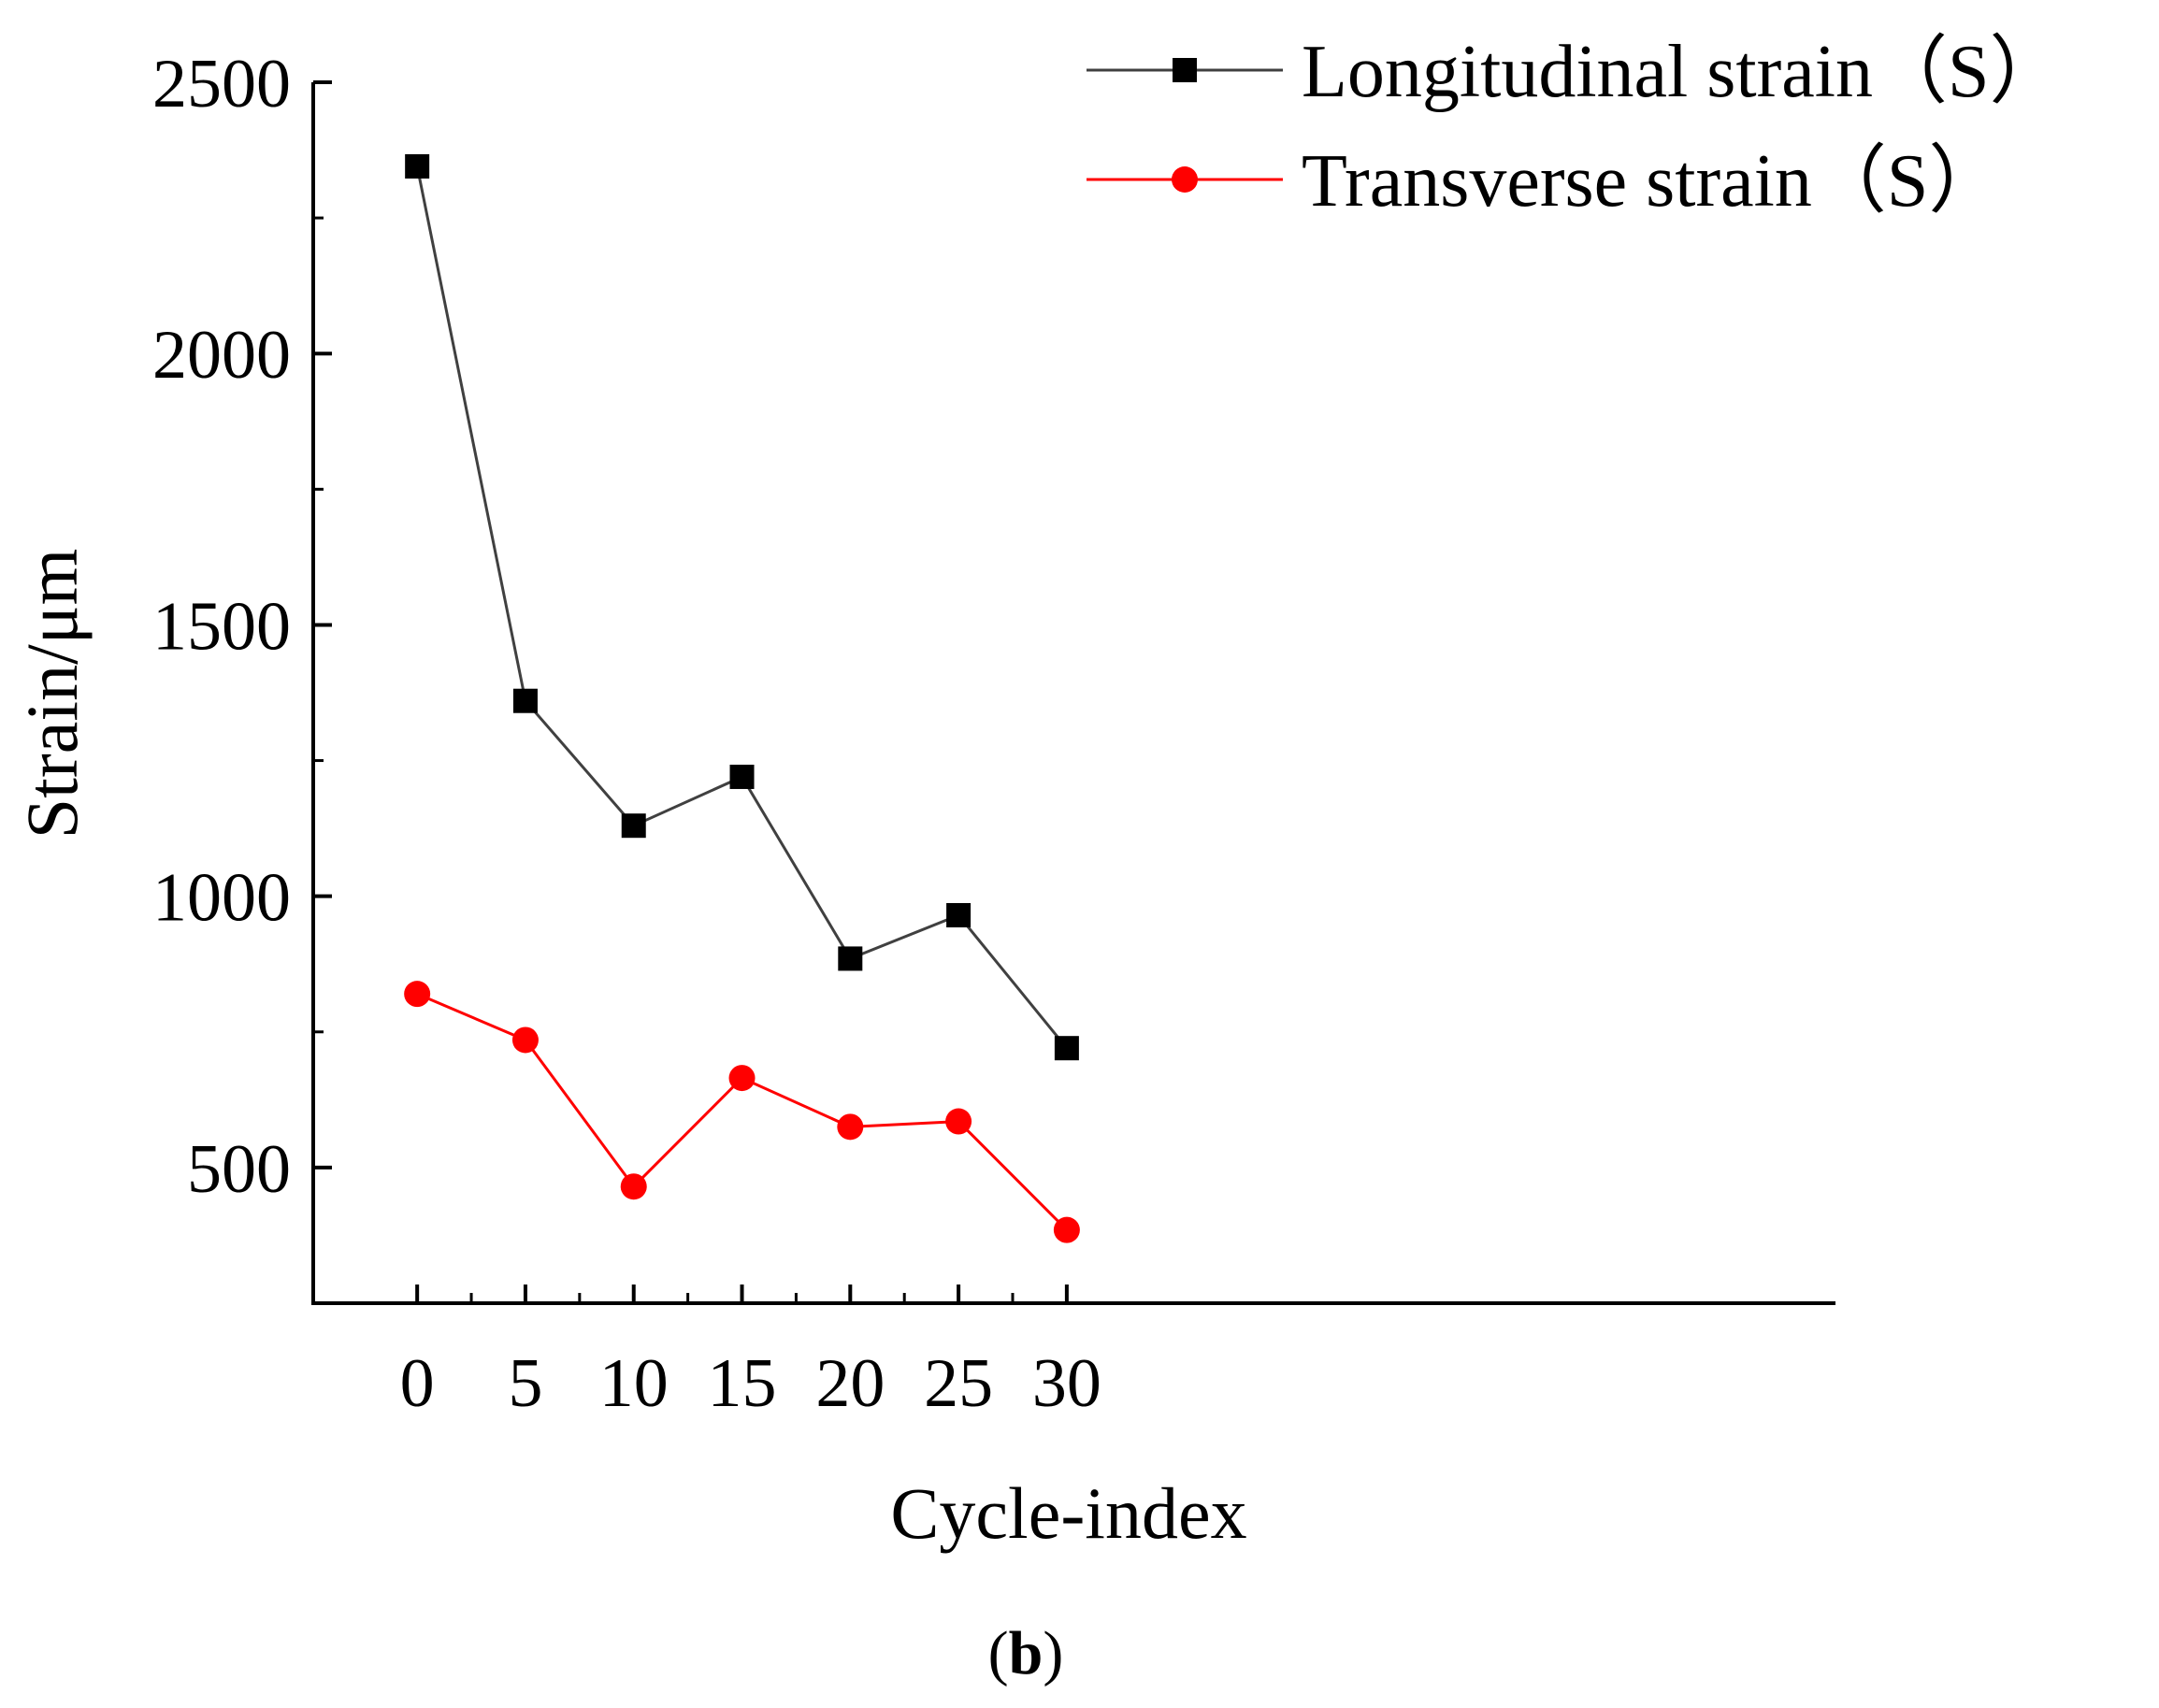  I want to click on y-tick-label: 500, so click(239, 1169).